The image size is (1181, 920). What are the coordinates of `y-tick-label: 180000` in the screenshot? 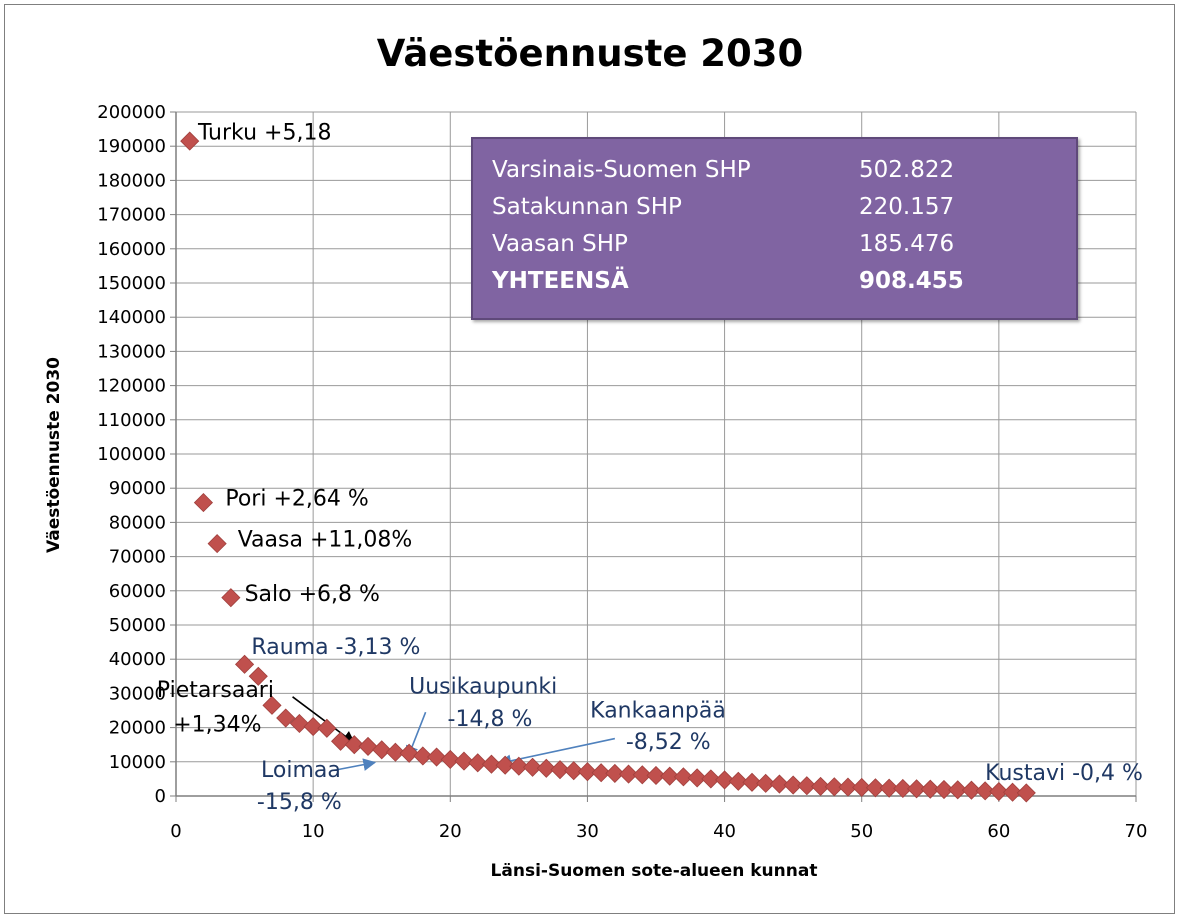 It's located at (131, 180).